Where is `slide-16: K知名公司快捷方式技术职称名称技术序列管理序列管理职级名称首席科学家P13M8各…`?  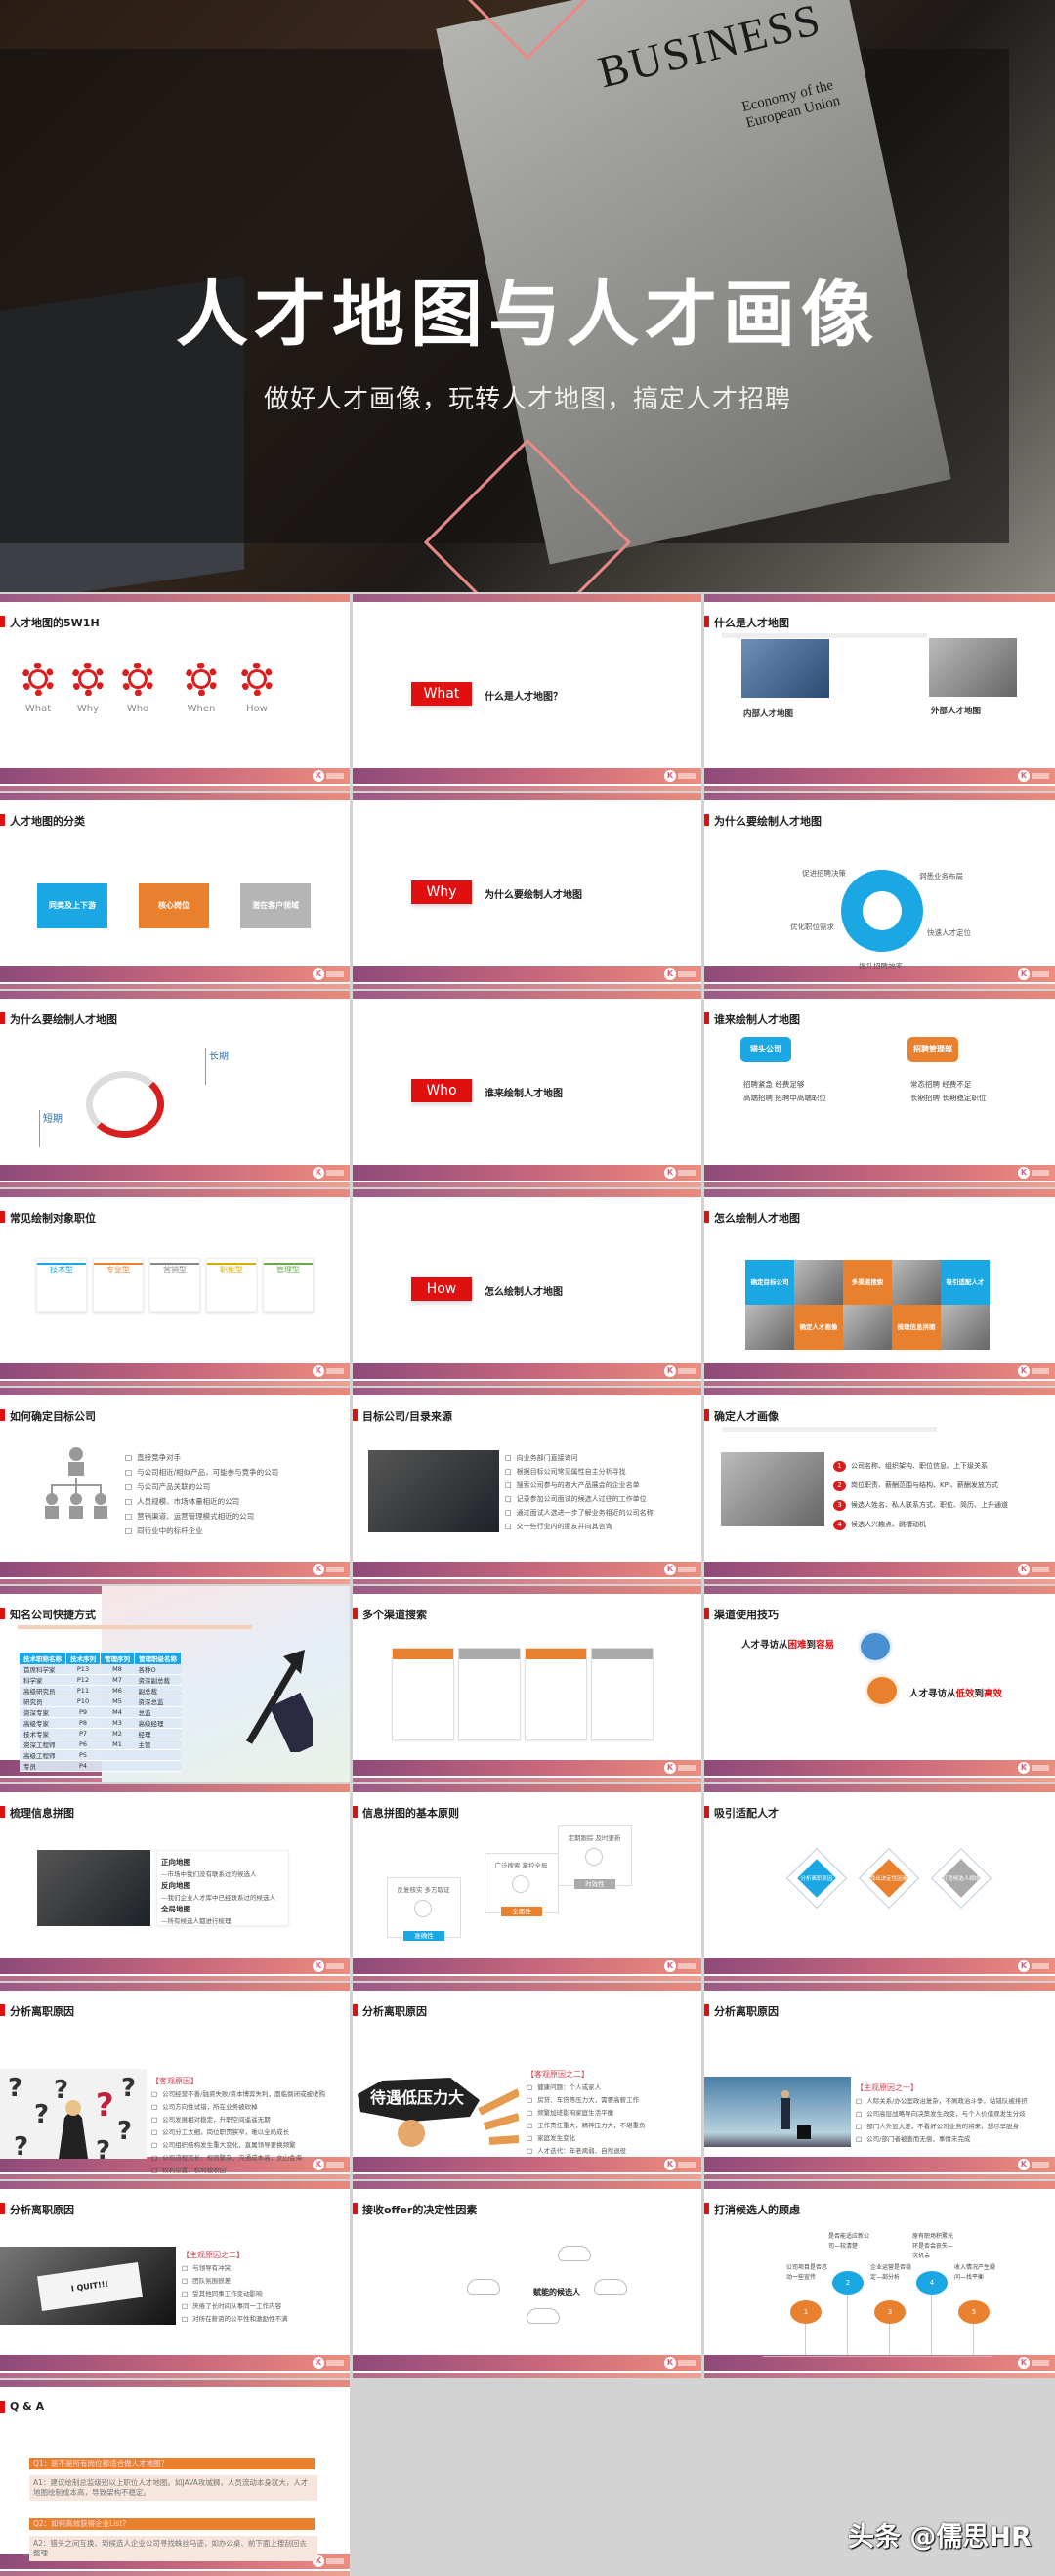 slide-16: K知名公司快捷方式技术职称名称技术序列管理序列管理职级名称首席科学家P13M8各… is located at coordinates (175, 1684).